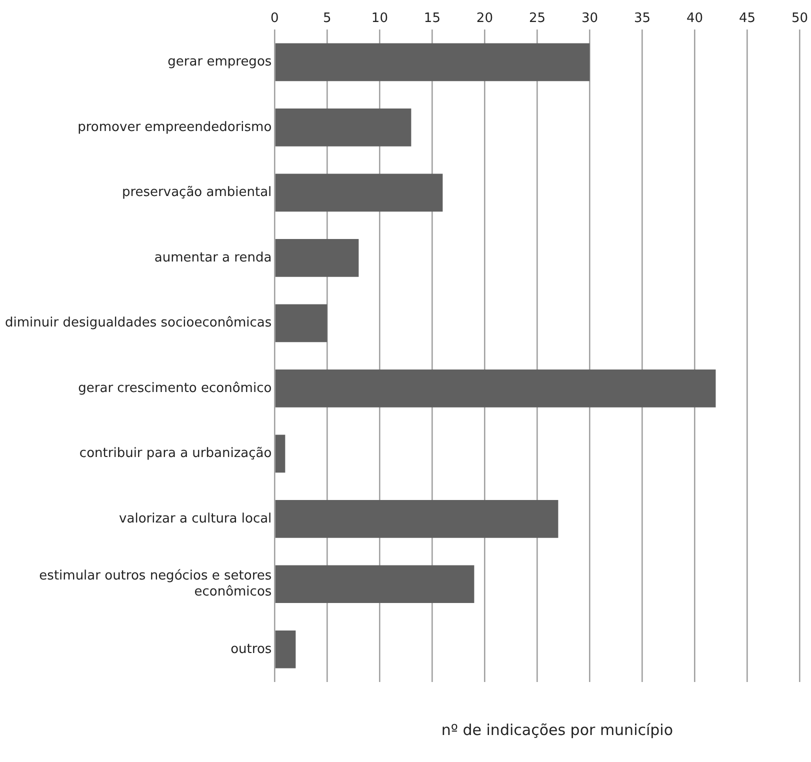 The width and height of the screenshot is (811, 762). What do you see at coordinates (197, 192) in the screenshot?
I see `y-tick-label: preservação ambiental` at bounding box center [197, 192].